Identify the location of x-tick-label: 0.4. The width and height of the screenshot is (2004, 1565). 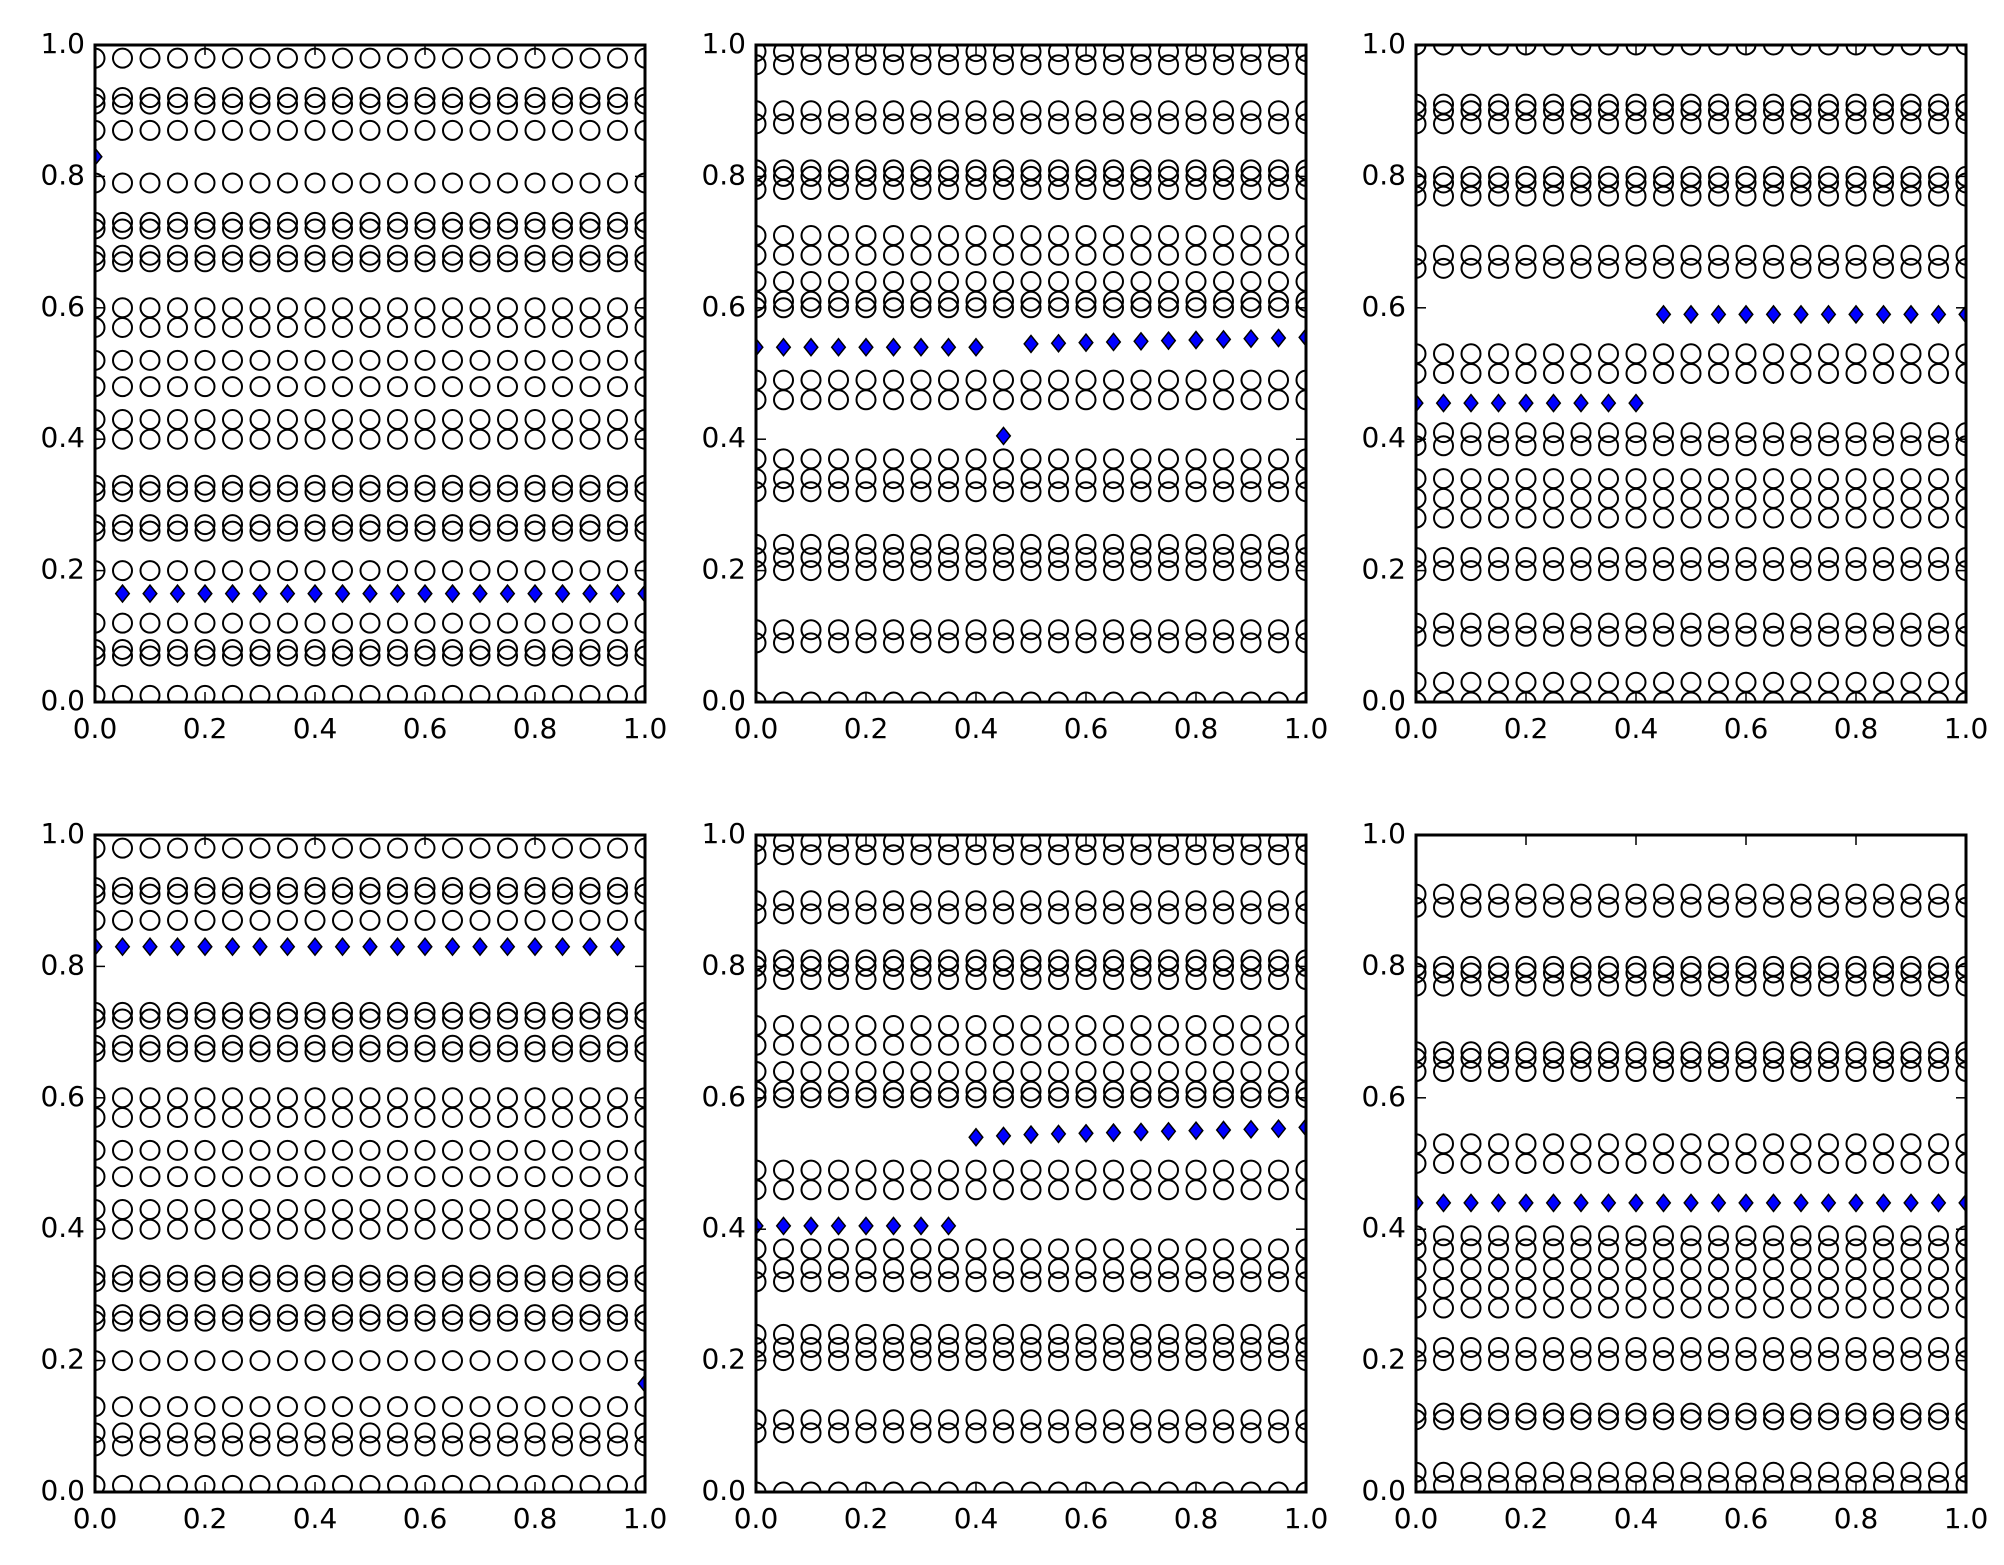
(1636, 728).